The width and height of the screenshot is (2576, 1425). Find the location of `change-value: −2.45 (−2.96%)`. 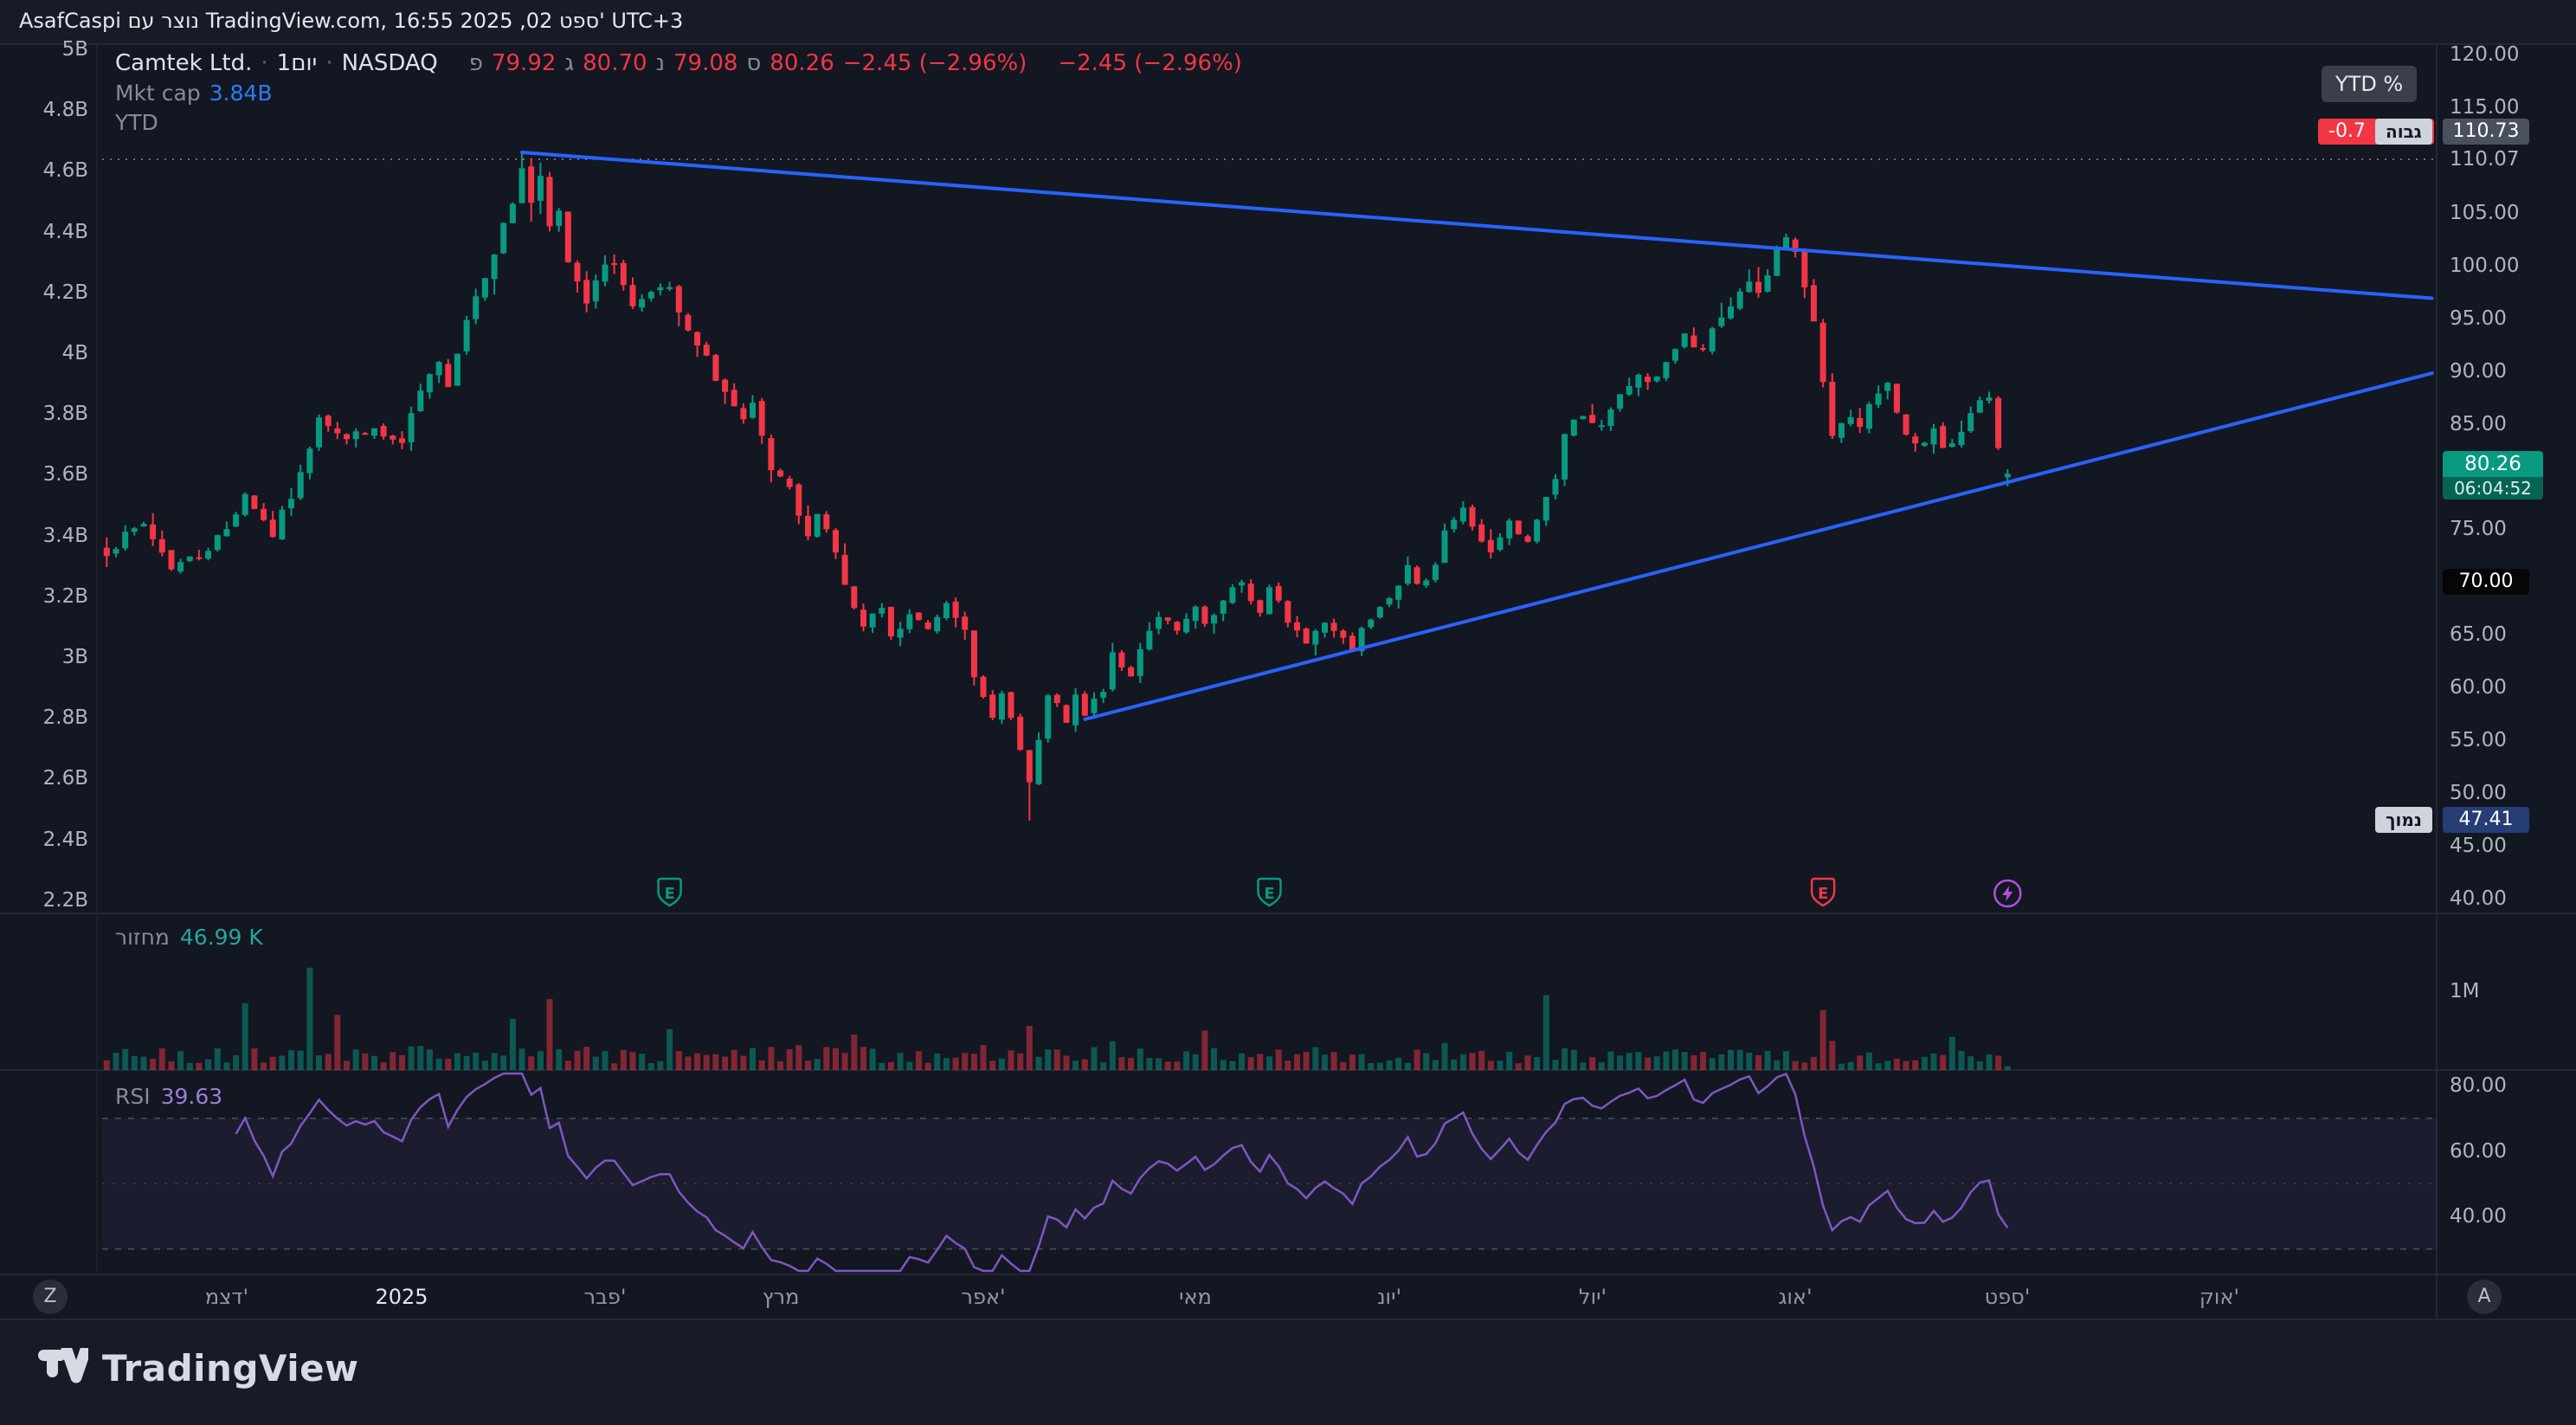

change-value: −2.45 (−2.96%) is located at coordinates (934, 63).